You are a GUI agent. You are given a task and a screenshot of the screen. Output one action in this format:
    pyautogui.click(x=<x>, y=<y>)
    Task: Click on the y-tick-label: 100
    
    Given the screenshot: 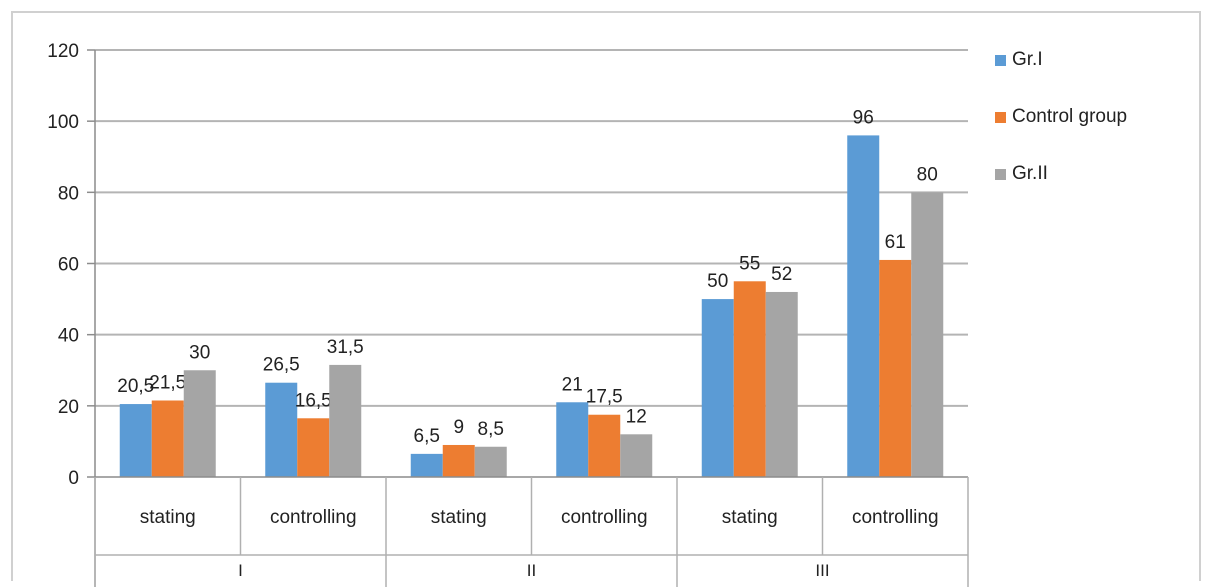 What is the action you would take?
    pyautogui.click(x=63, y=122)
    